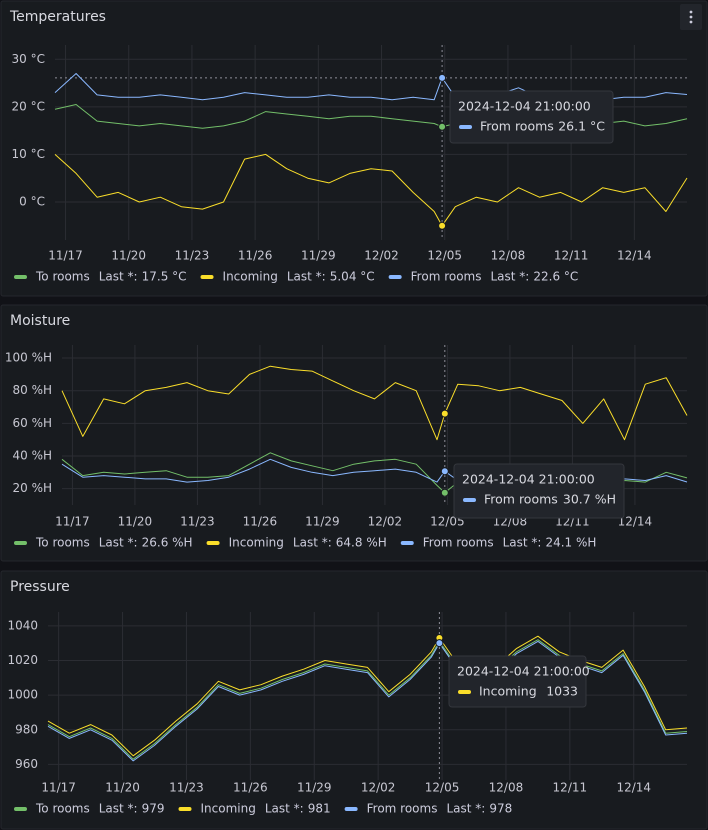 The width and height of the screenshot is (708, 830). Describe the element at coordinates (361, 543) in the screenshot. I see `legend-value: 64.8 %H` at that location.